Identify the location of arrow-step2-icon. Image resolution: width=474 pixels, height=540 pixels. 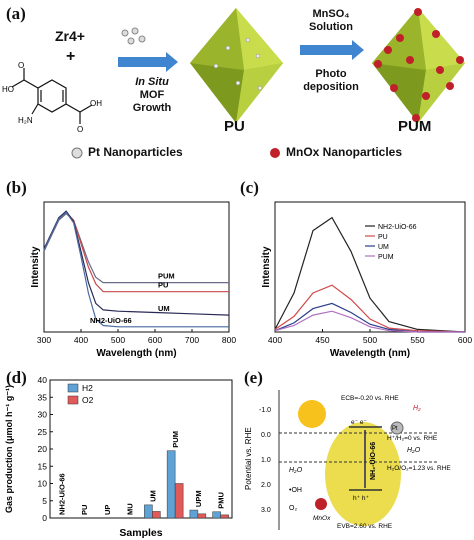
(332, 50).